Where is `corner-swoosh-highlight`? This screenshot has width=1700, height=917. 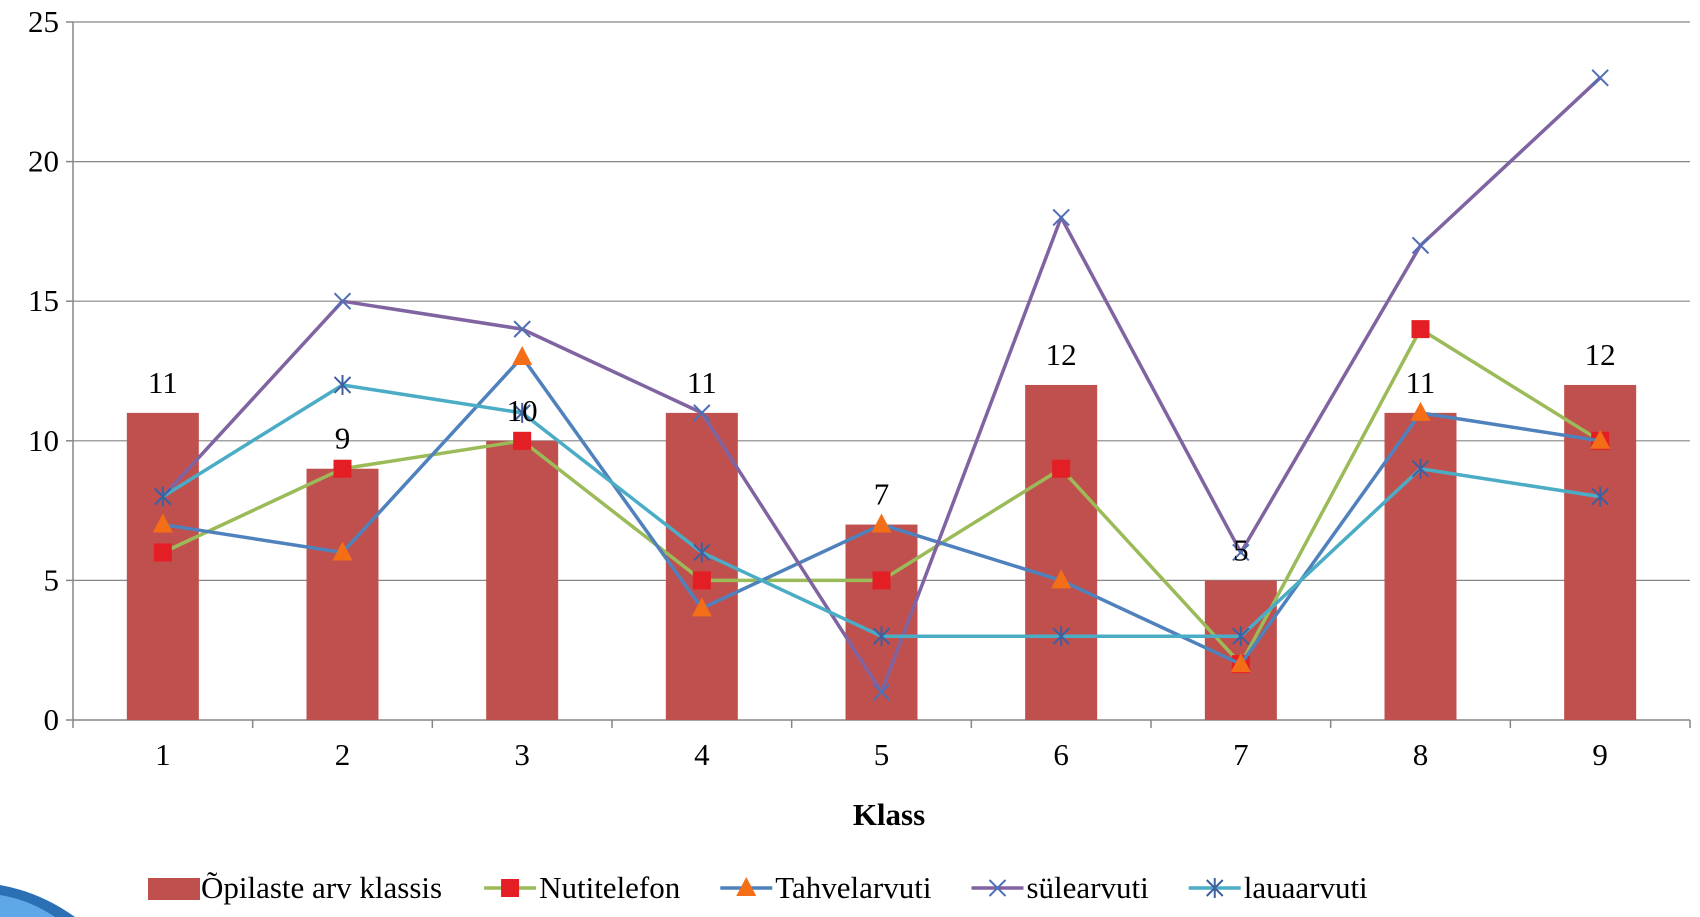 corner-swoosh-highlight is located at coordinates (27, 906).